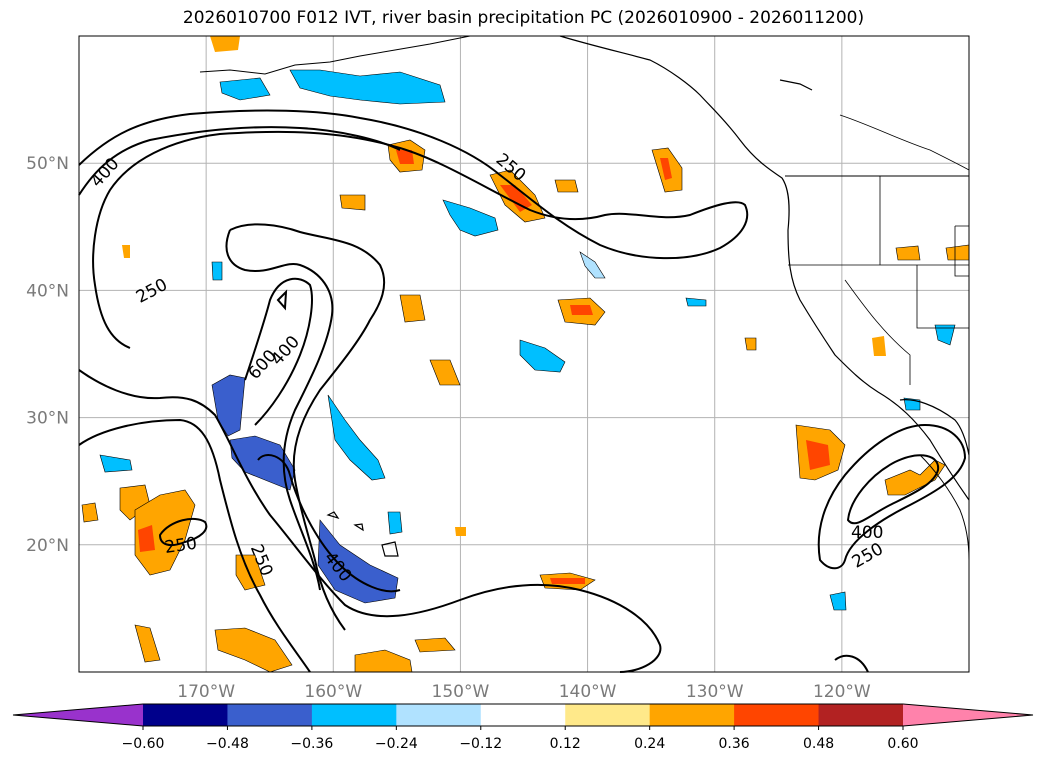 The image size is (1047, 765). I want to click on lat-tick-label: 50°N, so click(47, 164).